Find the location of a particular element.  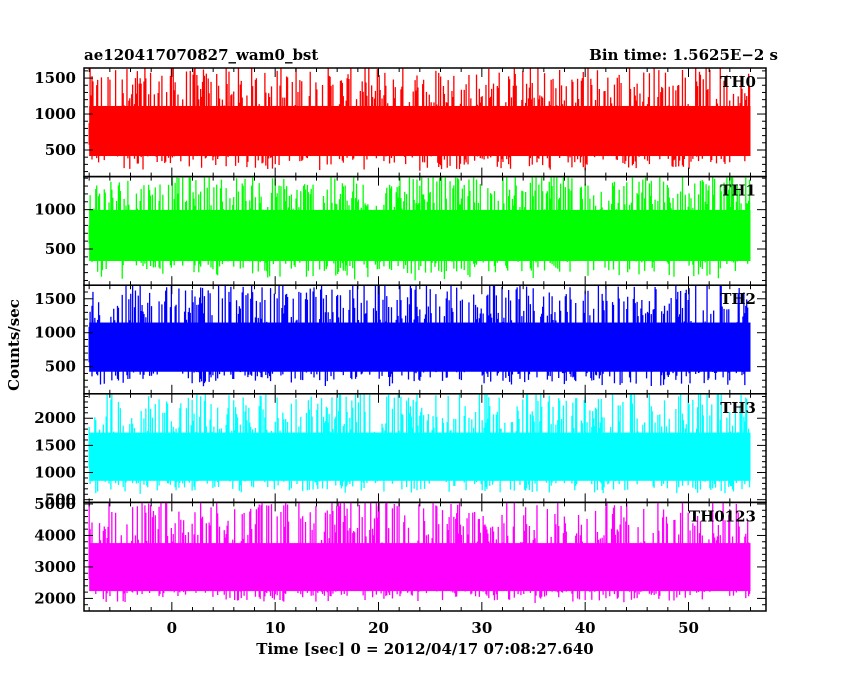

panel-th3: 500 1000 1500 2000 TH3 is located at coordinates (400, 451).